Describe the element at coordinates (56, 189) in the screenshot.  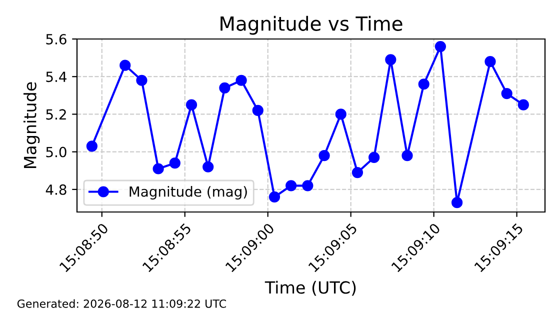
I see `y-tick-label: 4.8` at that location.